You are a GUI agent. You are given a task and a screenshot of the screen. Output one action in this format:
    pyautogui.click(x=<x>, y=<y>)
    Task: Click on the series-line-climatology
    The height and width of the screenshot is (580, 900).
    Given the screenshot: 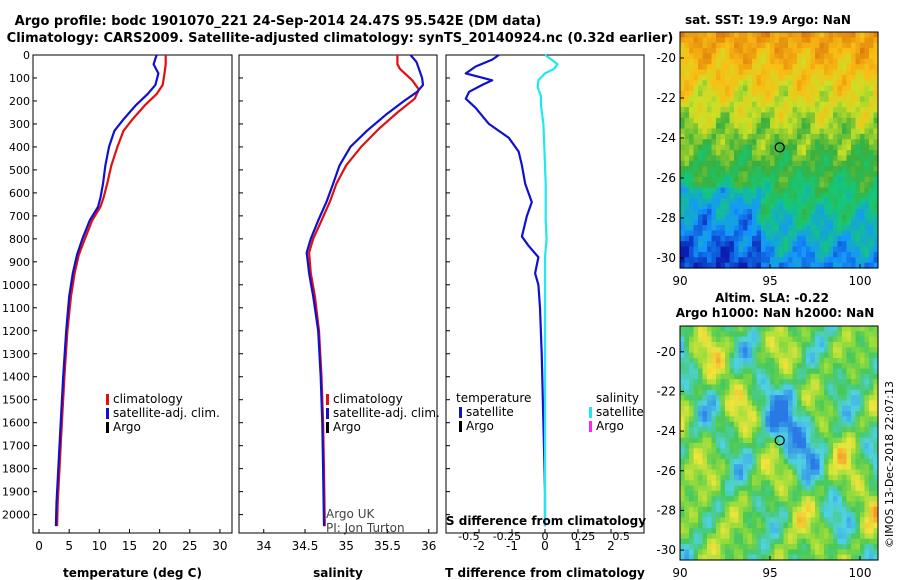 What is the action you would take?
    pyautogui.click(x=111, y=291)
    